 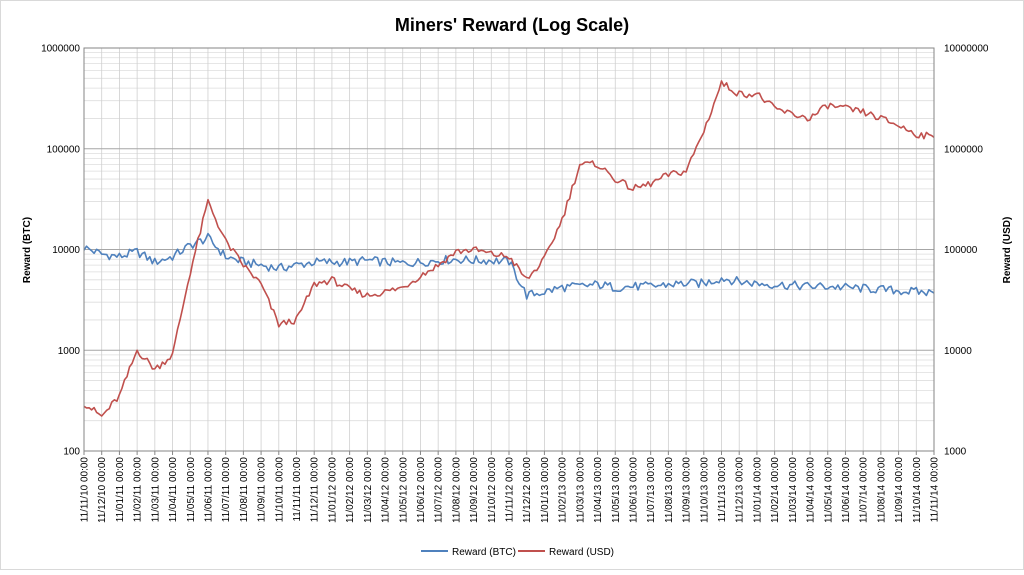 What do you see at coordinates (775, 490) in the screenshot?
I see `x-tick-label: 11/02/14 00:00` at bounding box center [775, 490].